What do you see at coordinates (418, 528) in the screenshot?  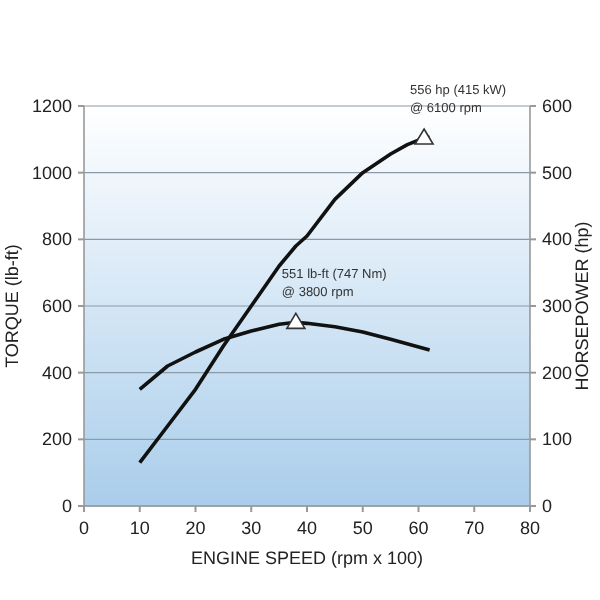 I see `x-tick-label: 60` at bounding box center [418, 528].